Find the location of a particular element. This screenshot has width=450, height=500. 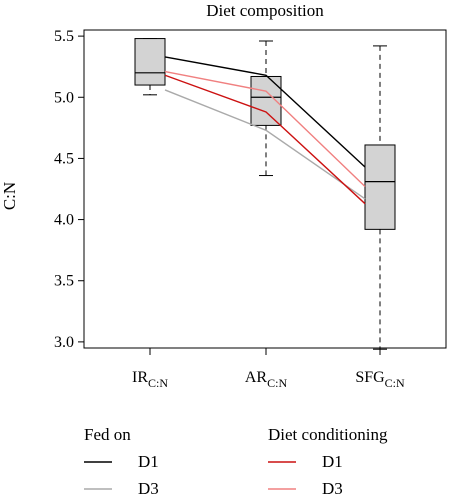

box-ir is located at coordinates (150, 67).